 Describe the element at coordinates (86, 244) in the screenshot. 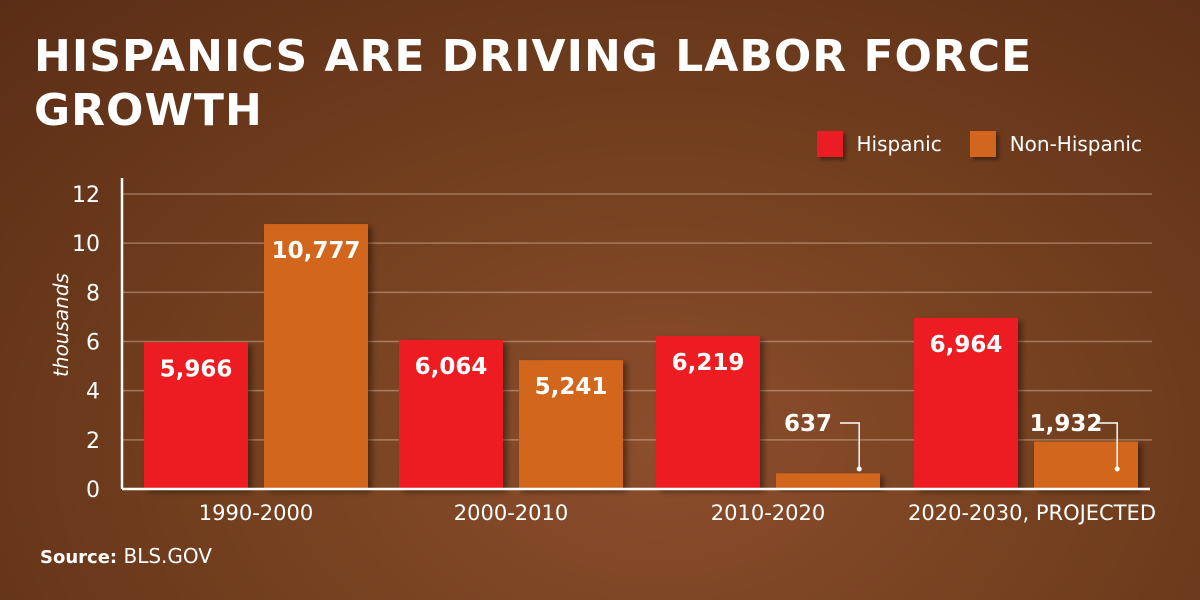

I see `y-tick-label: 10` at that location.